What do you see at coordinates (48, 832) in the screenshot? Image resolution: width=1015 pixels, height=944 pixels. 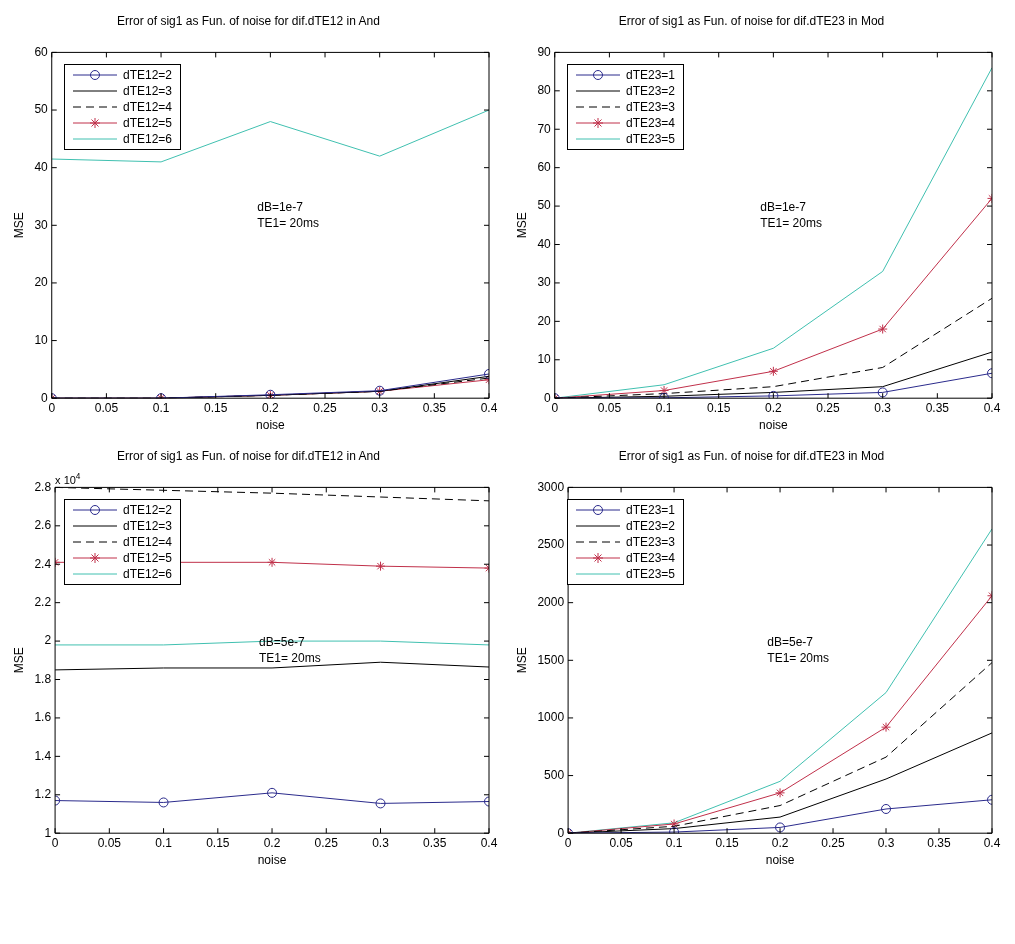 I see `y-tick-label: 1` at bounding box center [48, 832].